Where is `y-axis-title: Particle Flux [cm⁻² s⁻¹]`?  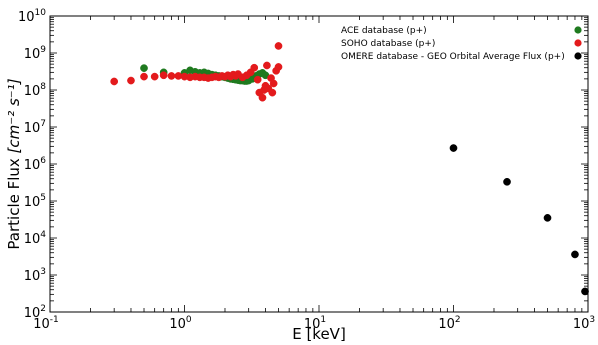 y-axis-title: Particle Flux [cm⁻² s⁻¹] is located at coordinates (14, 163).